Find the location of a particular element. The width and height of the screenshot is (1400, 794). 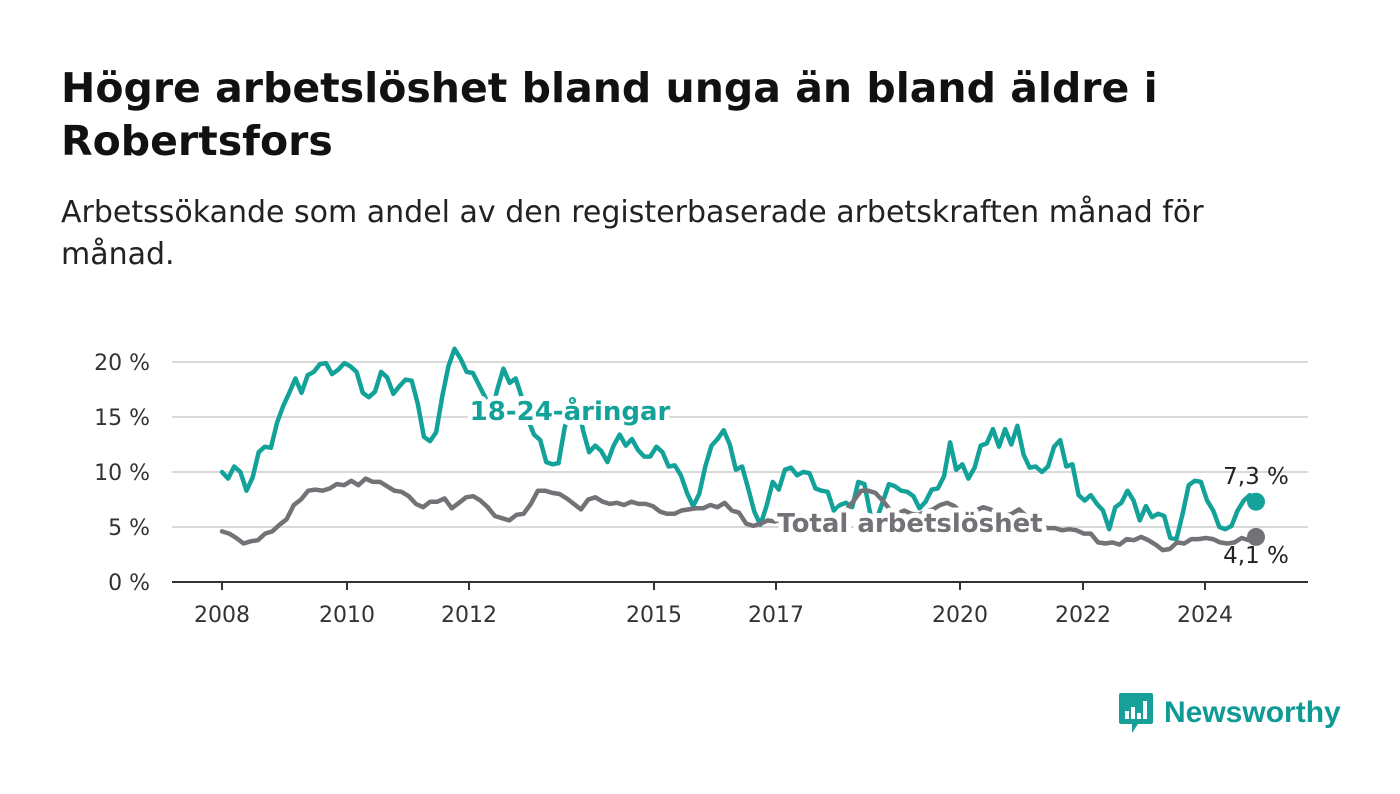

series-label-halo: 18-24-åringar is located at coordinates (570, 411).